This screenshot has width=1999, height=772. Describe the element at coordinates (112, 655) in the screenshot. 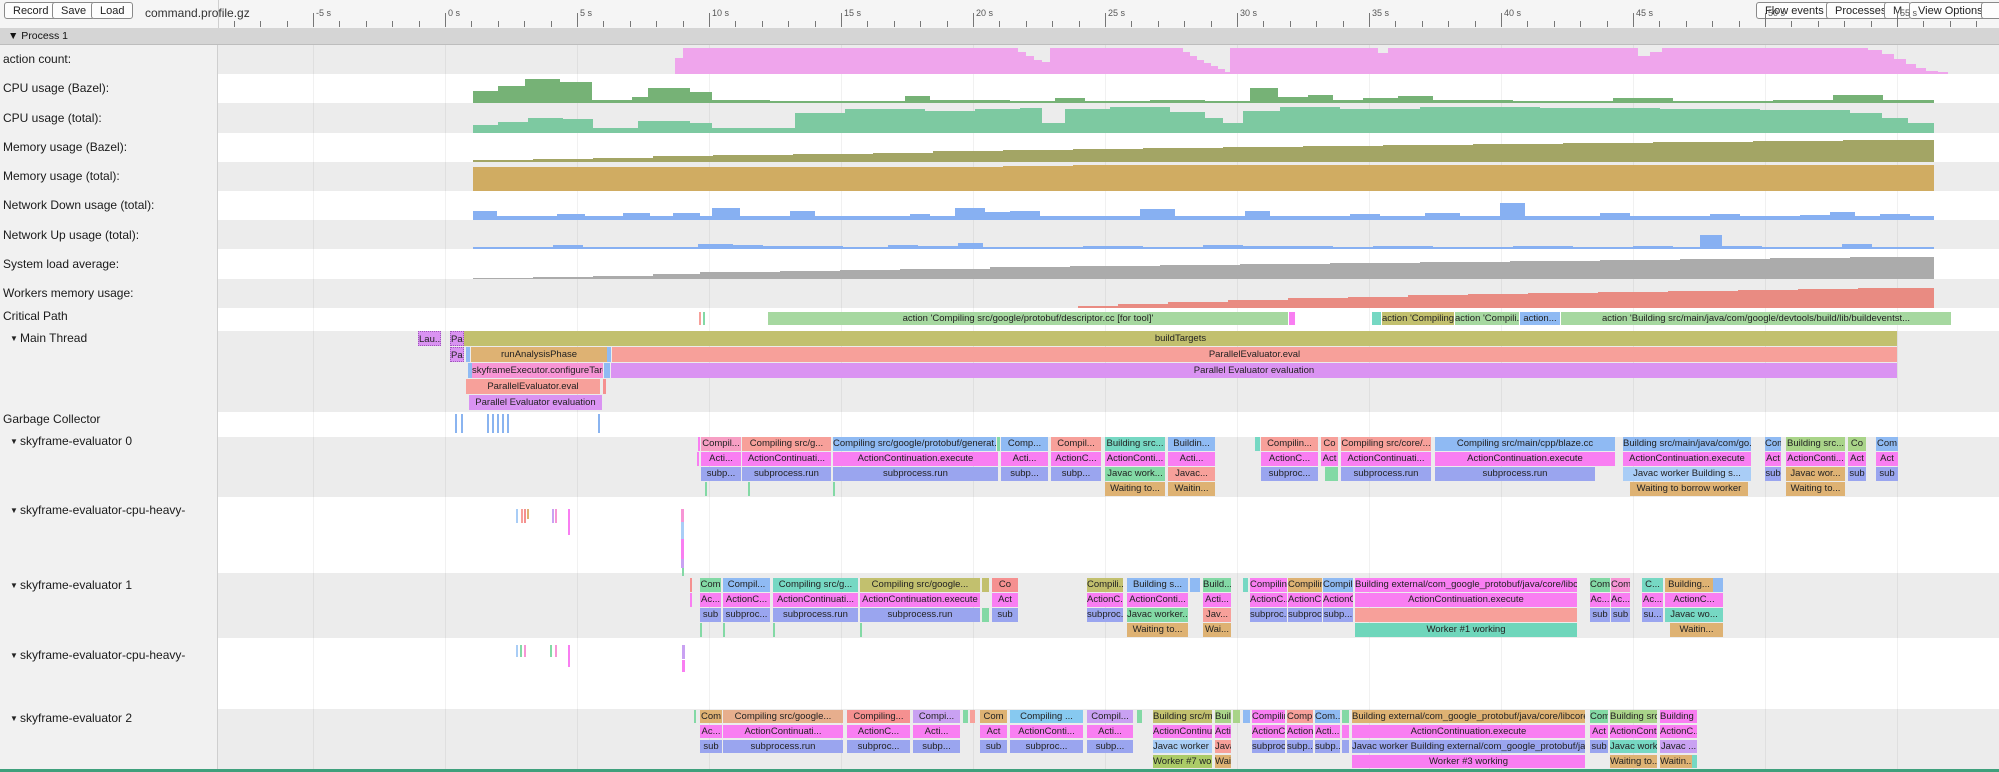

I see `sidebar-thread-row: ▼ skyframe-evaluator-cpu-heavy-` at that location.